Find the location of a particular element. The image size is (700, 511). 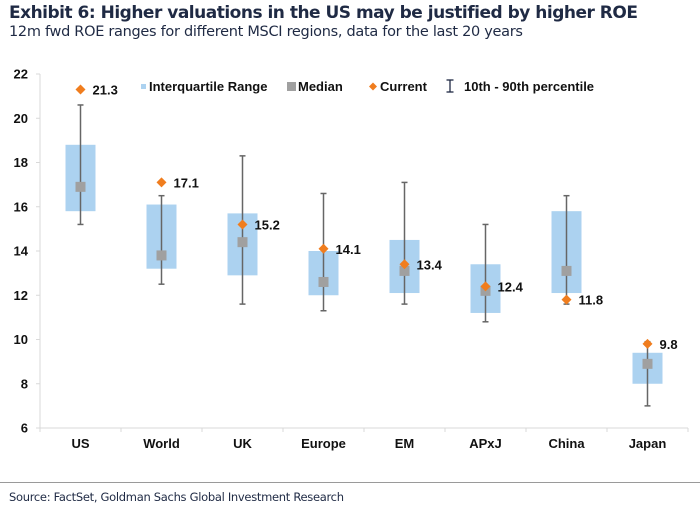

source-divider is located at coordinates (350, 482).